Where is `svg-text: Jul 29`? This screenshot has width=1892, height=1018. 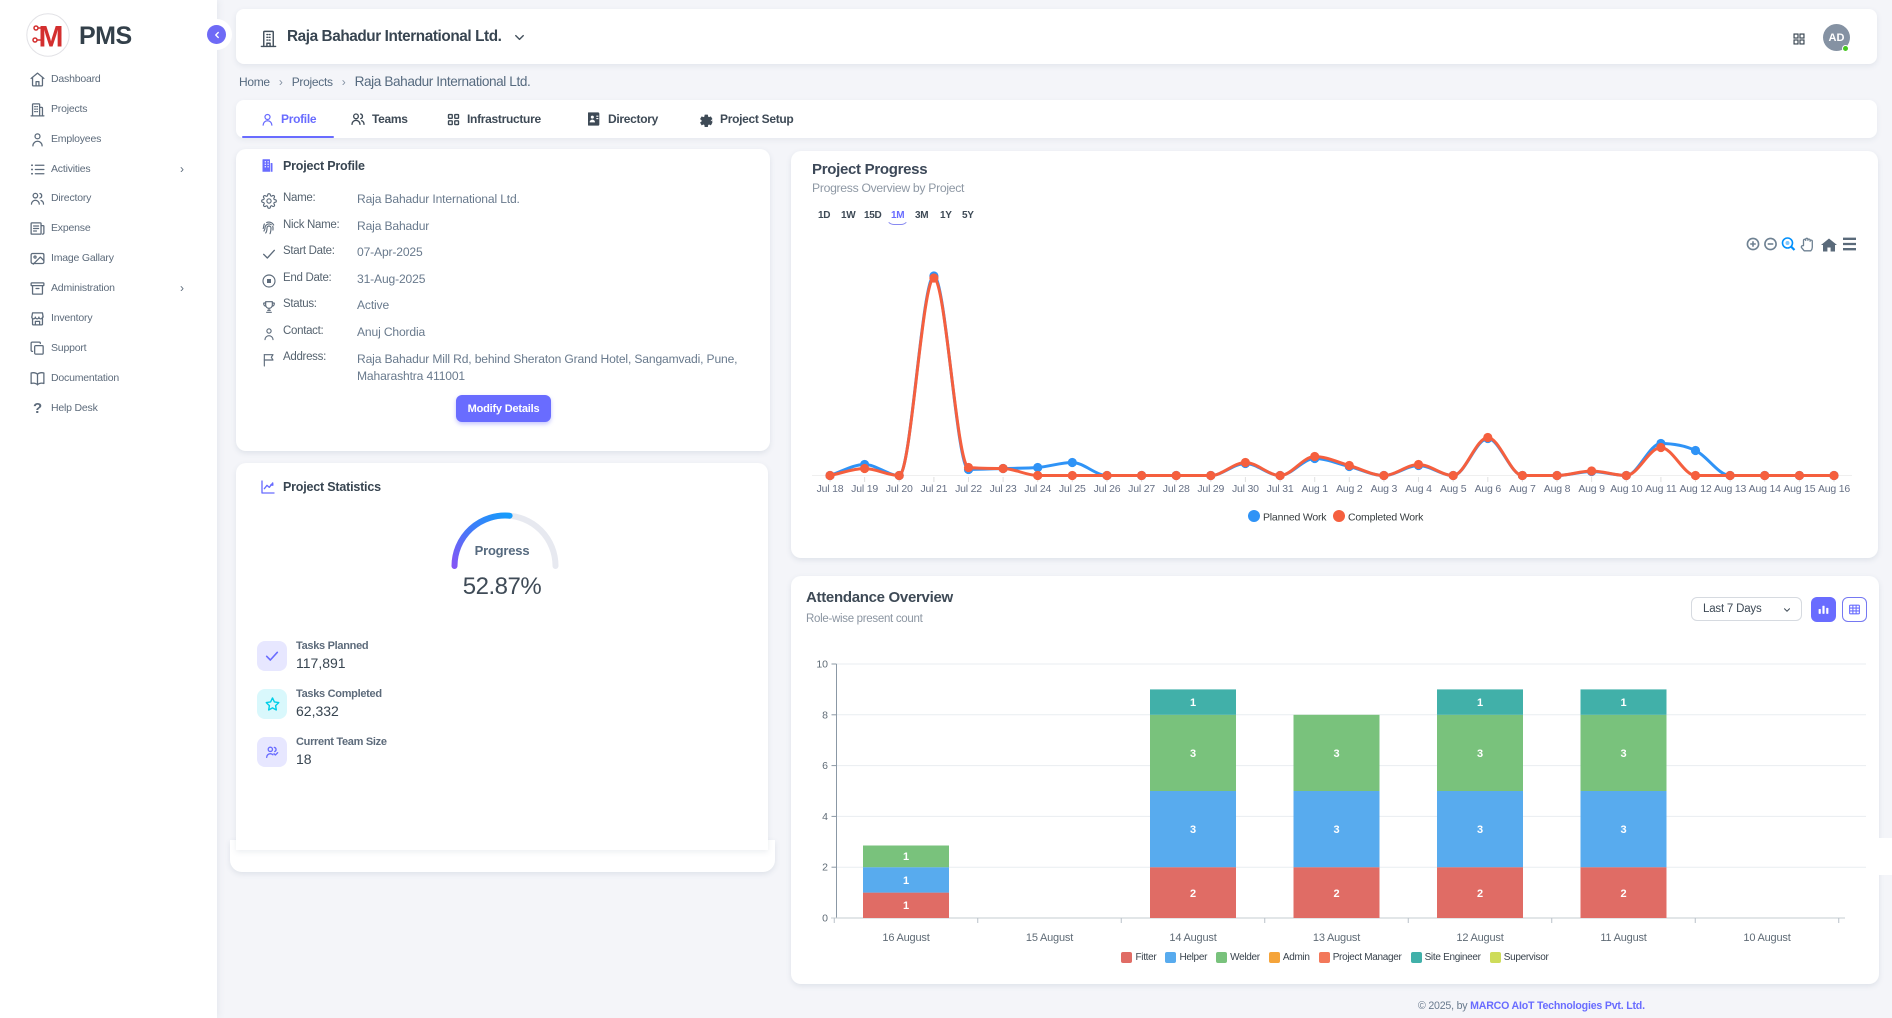 svg-text: Jul 29 is located at coordinates (1210, 489).